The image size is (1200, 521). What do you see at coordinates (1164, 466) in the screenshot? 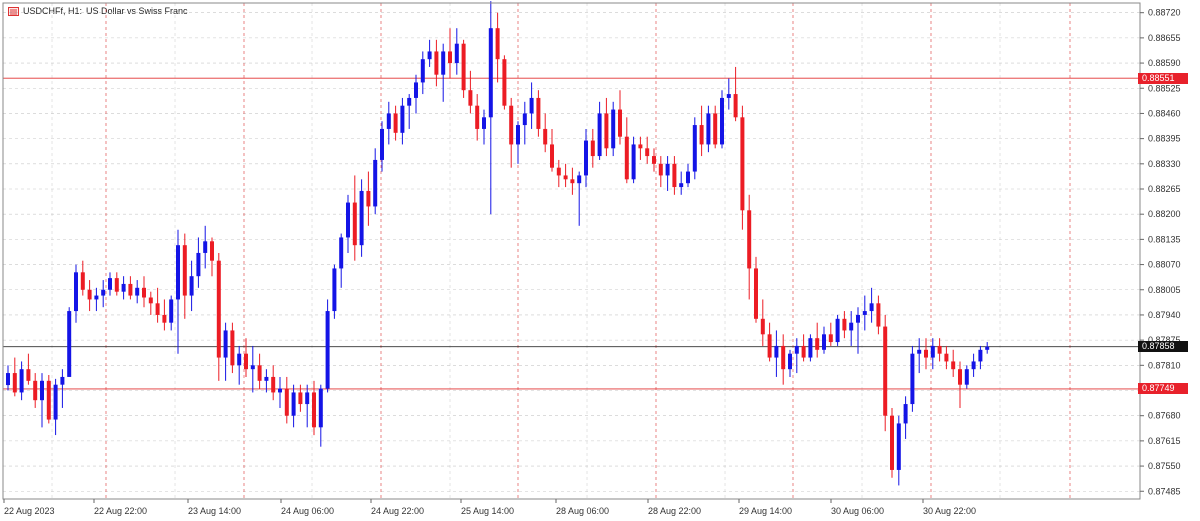
I see `y-tick-label: 0.87550` at bounding box center [1164, 466].